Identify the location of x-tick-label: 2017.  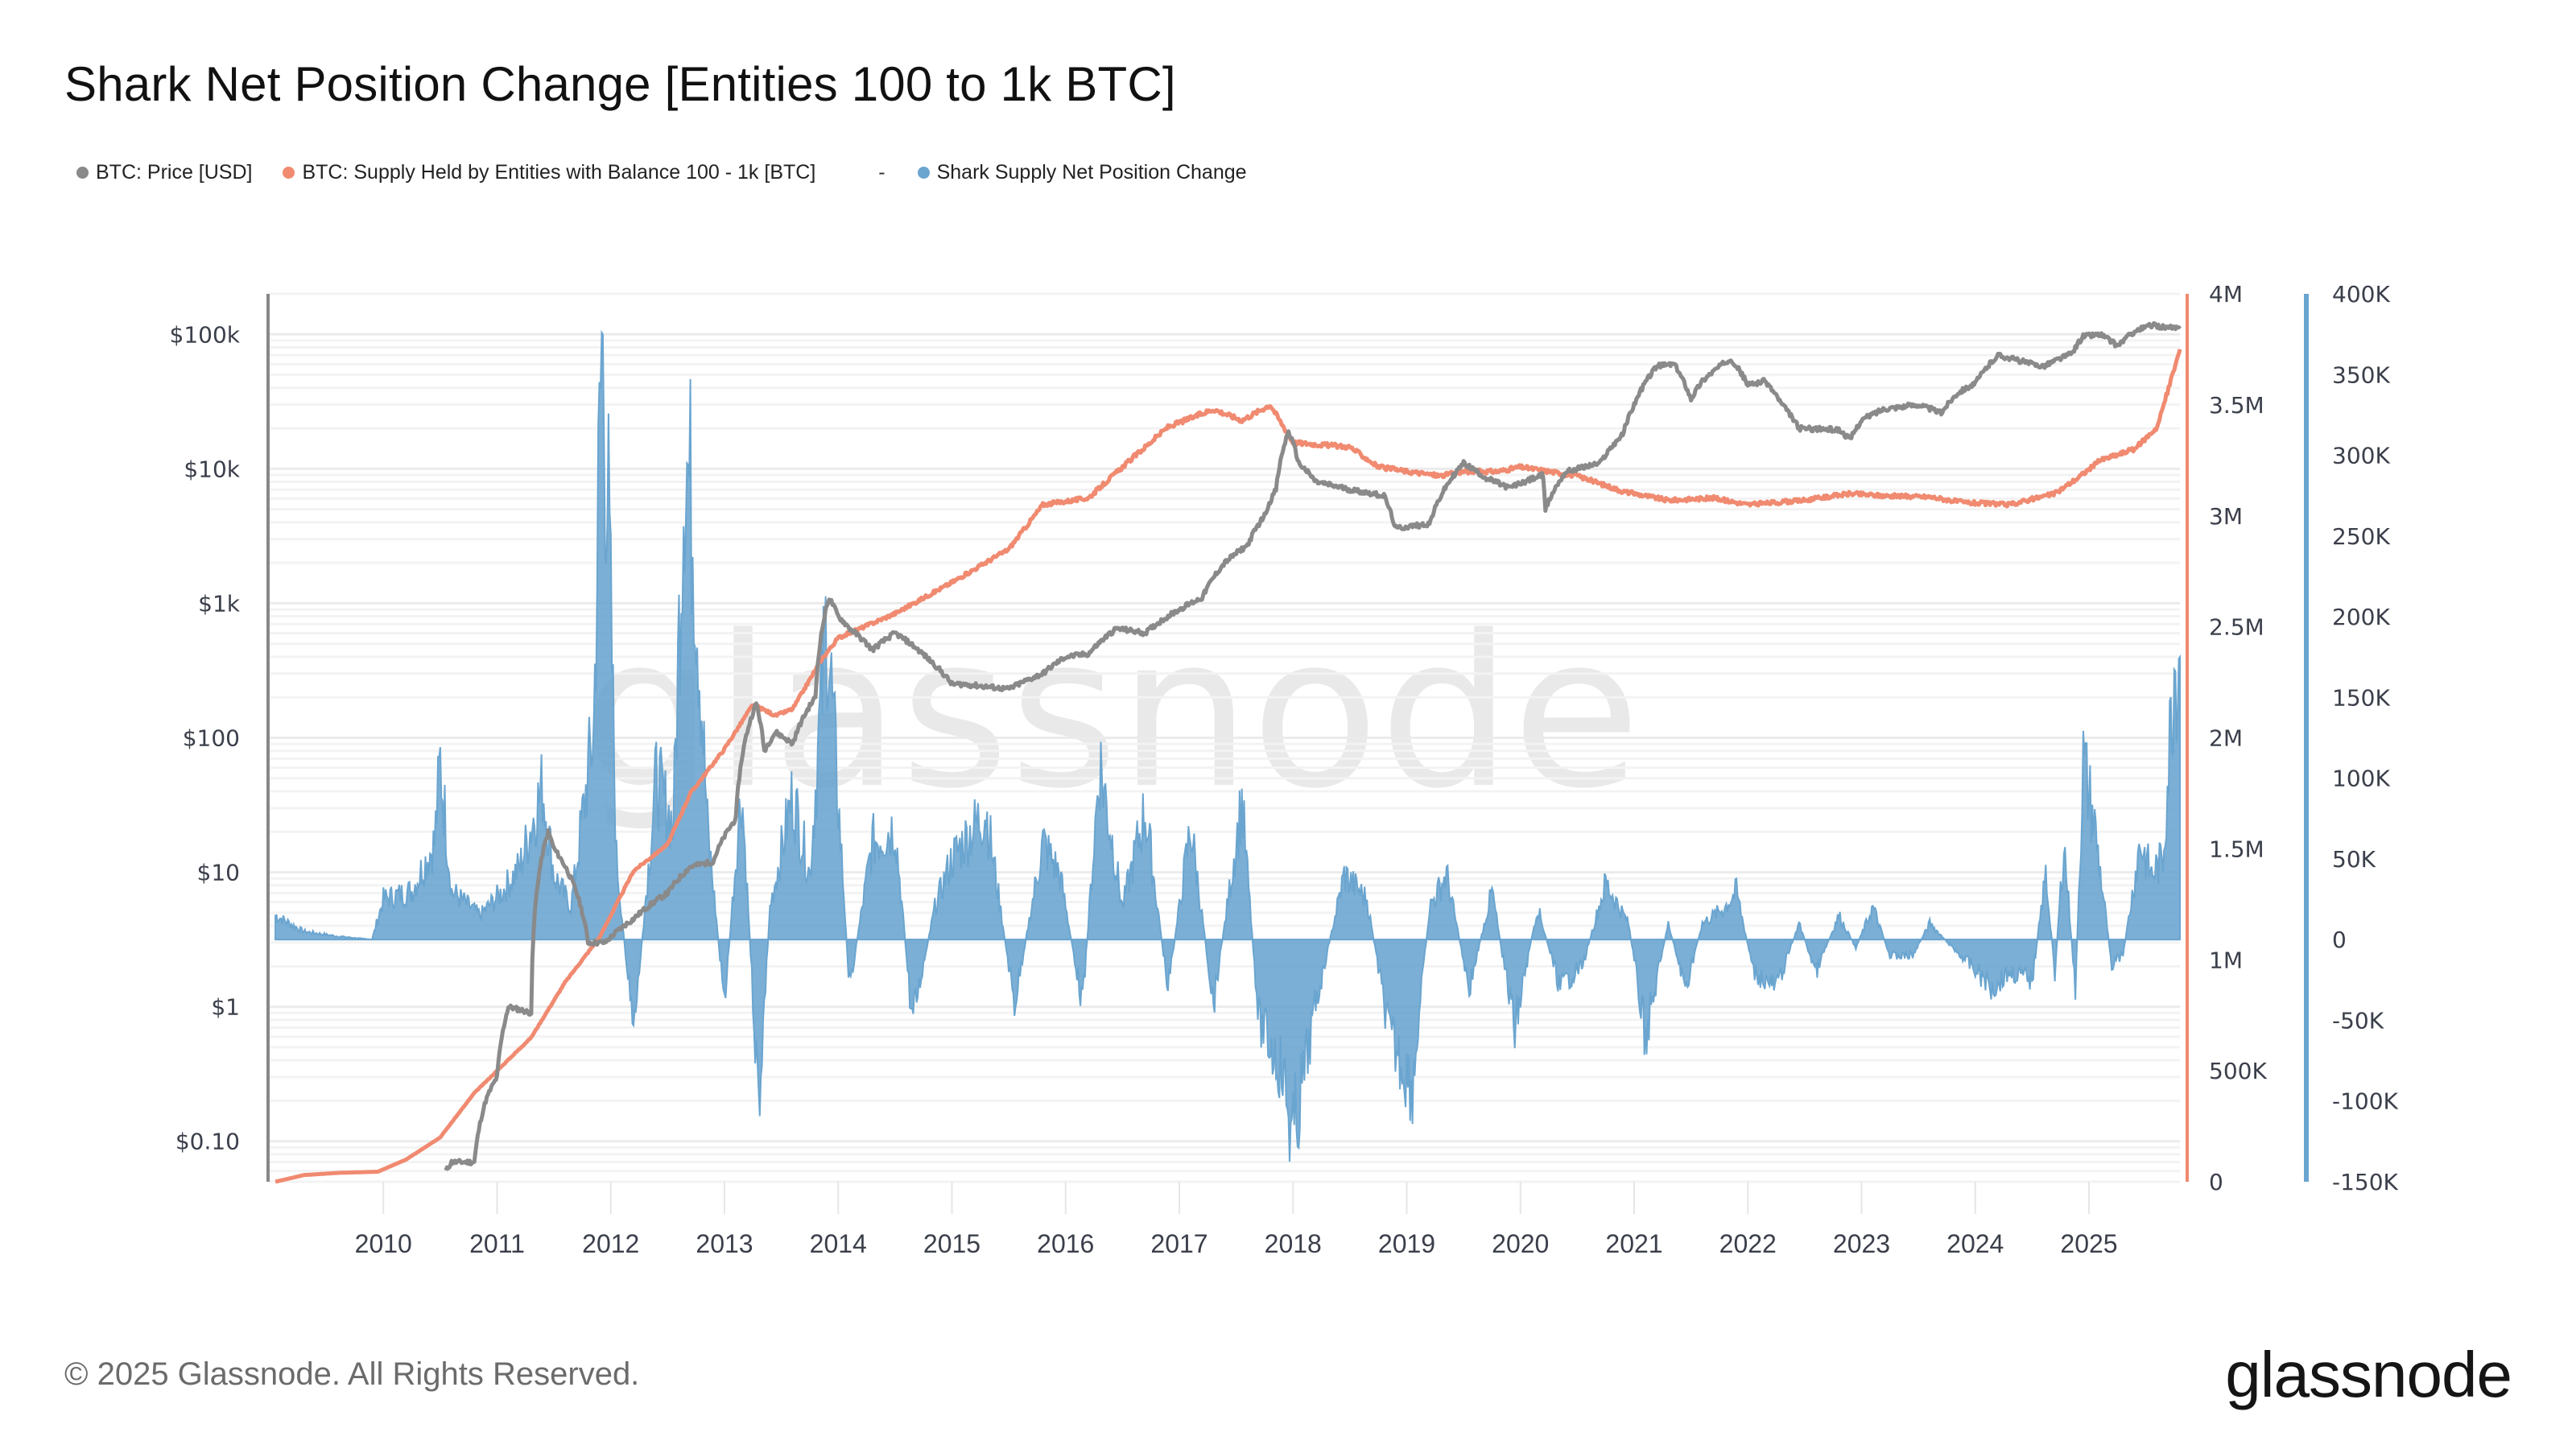
(1179, 1243).